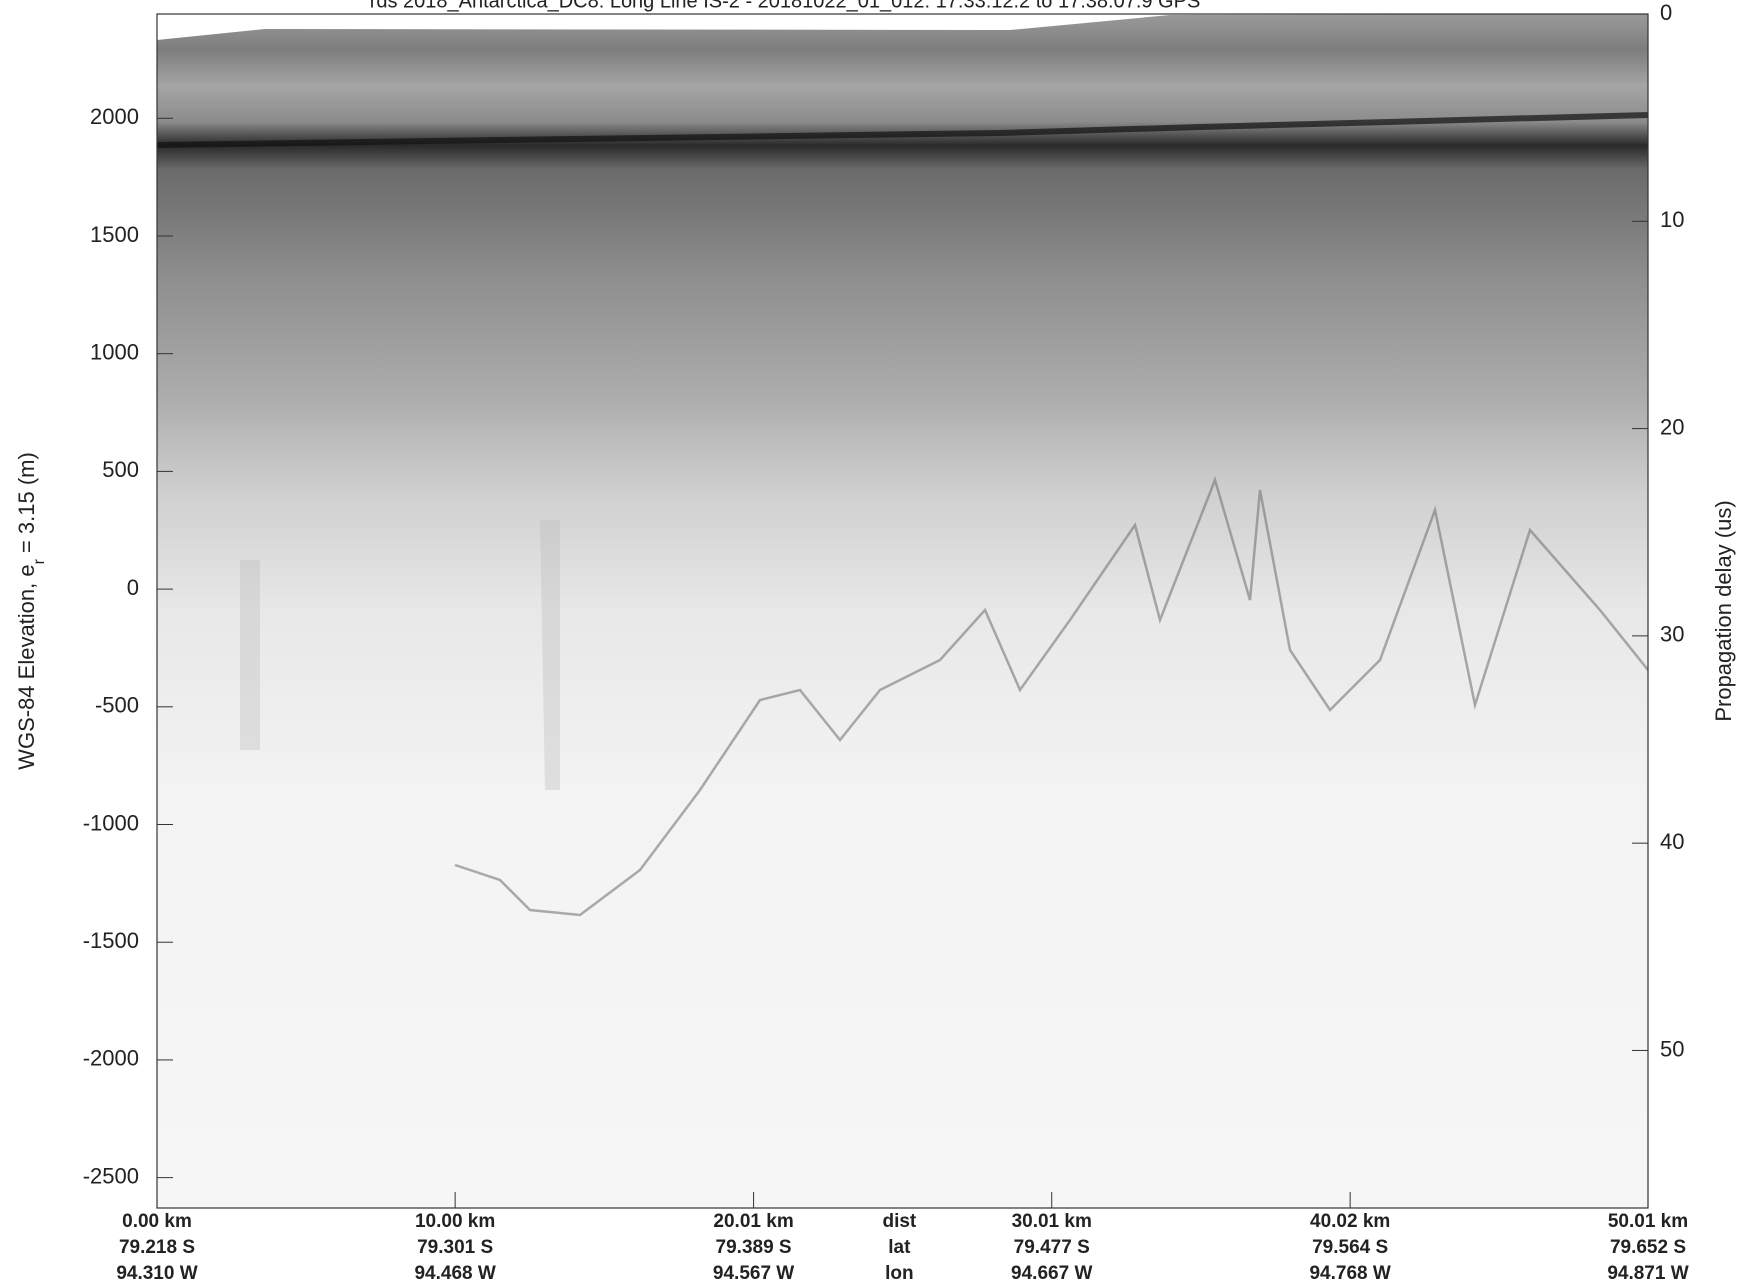 Image resolution: width=1750 pixels, height=1286 pixels. I want to click on y2-tick-label: 50, so click(1672, 1048).